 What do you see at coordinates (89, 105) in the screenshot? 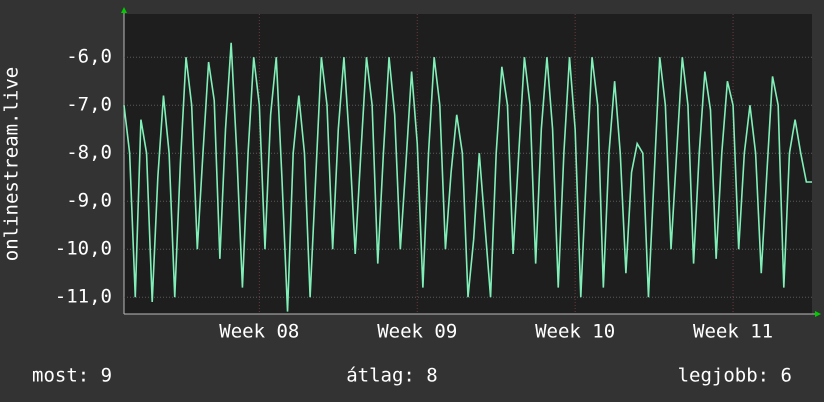
I see `y-tick-label: -7,0` at bounding box center [89, 105].